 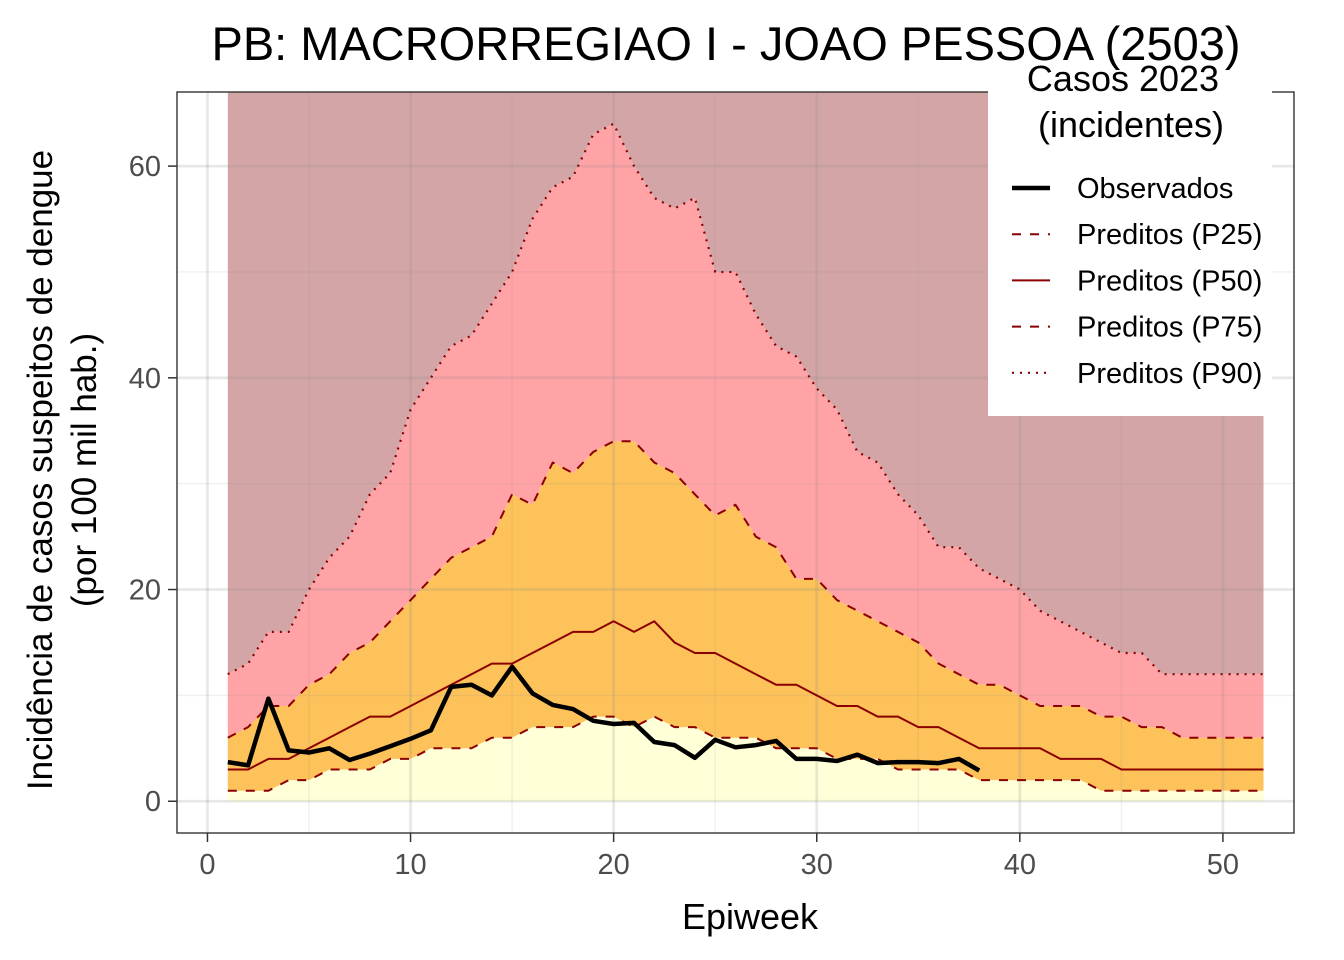 What do you see at coordinates (1169, 374) in the screenshot?
I see `legend-label-5: Preditos (P90)` at bounding box center [1169, 374].